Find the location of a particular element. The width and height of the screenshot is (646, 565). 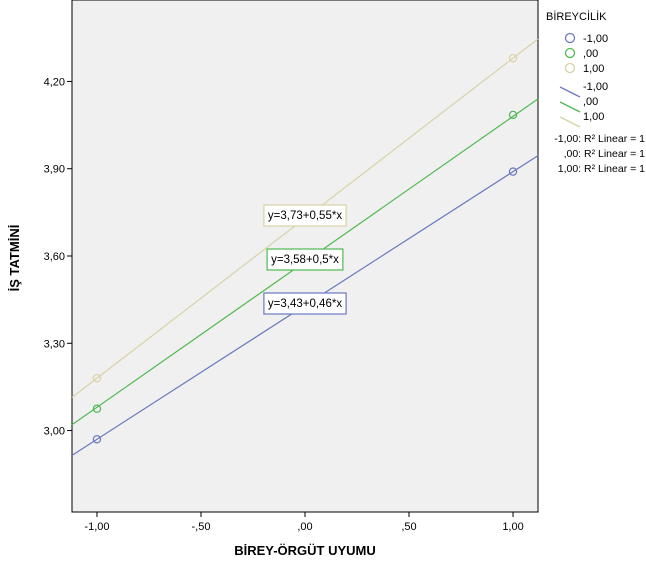

equation-text-0: y=3,43+0,46*x is located at coordinates (305, 304).